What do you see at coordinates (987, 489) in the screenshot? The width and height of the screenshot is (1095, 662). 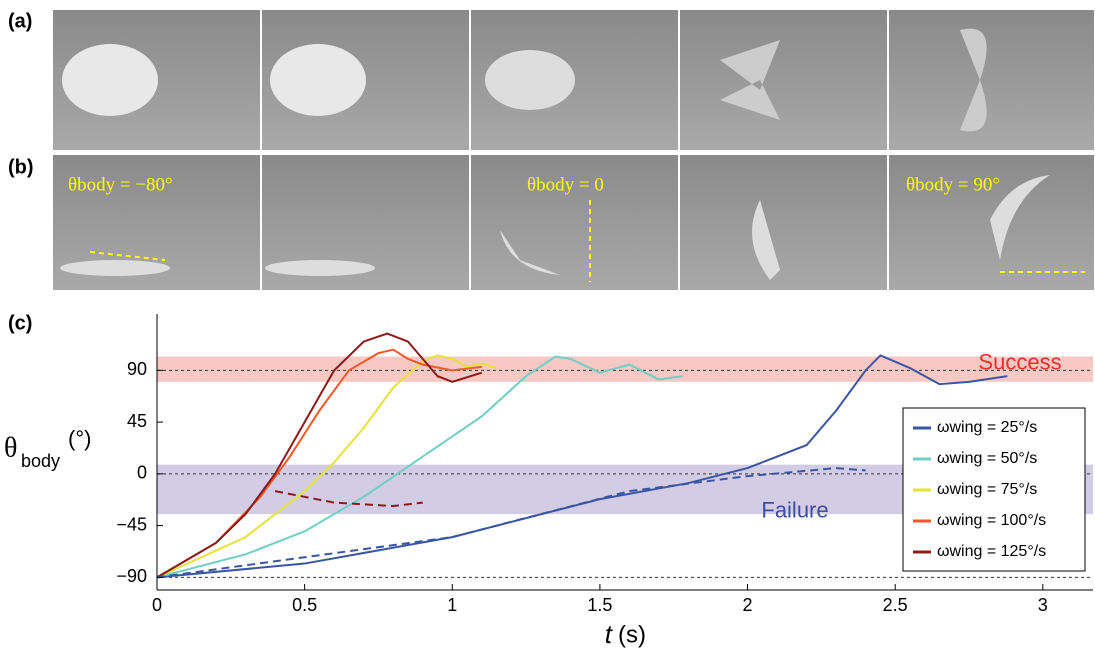 I see `legend-label: ωwing = 75°/s` at bounding box center [987, 489].